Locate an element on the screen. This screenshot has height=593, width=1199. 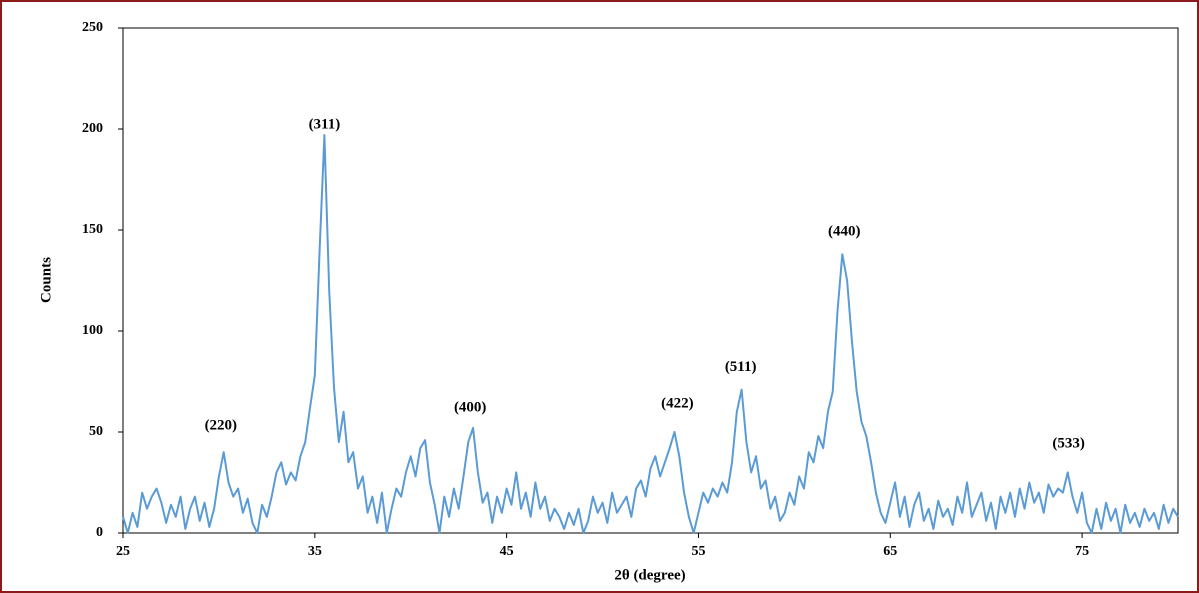
y-tick-label: 200 is located at coordinates (92, 128).